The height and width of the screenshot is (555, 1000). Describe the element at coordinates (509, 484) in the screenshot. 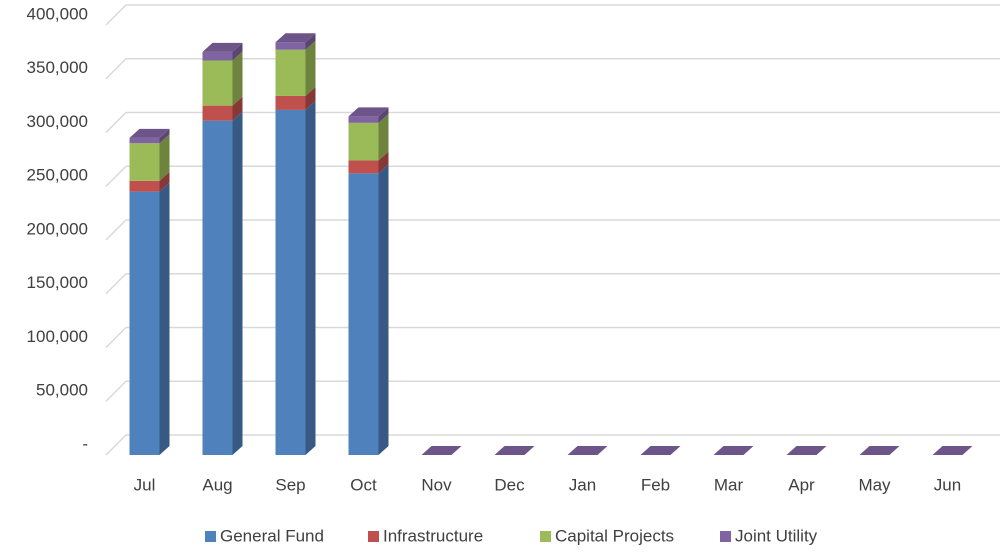

I see `x-tick-label: Dec` at that location.